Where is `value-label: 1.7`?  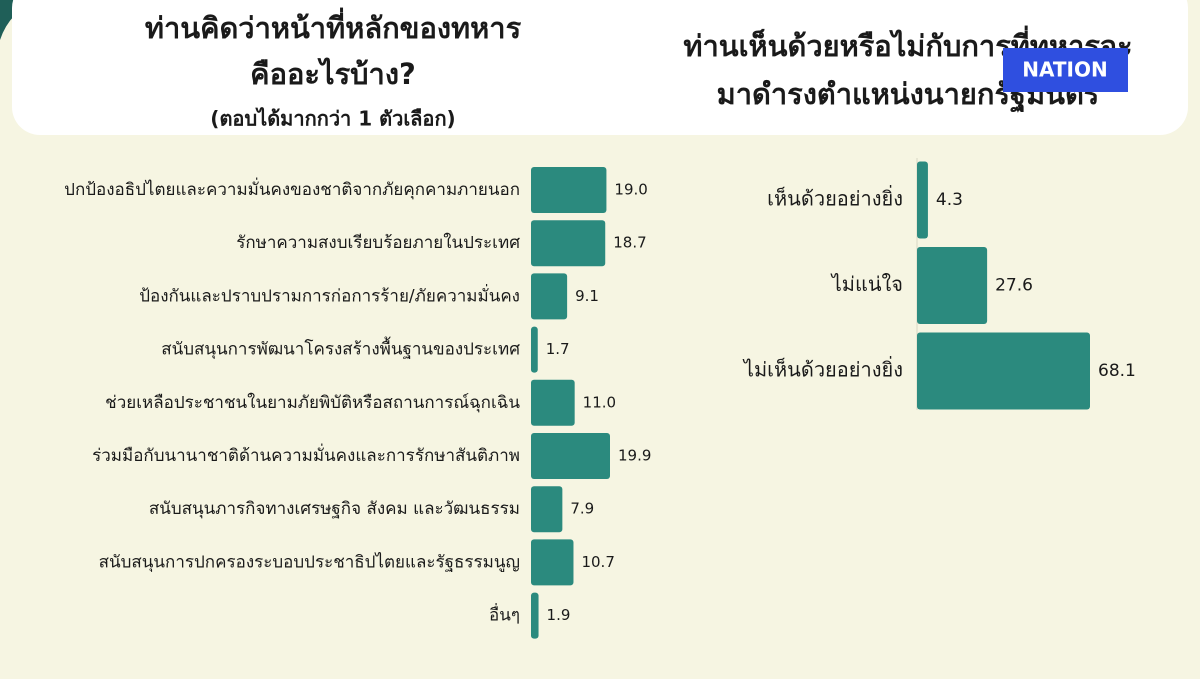 value-label: 1.7 is located at coordinates (558, 349).